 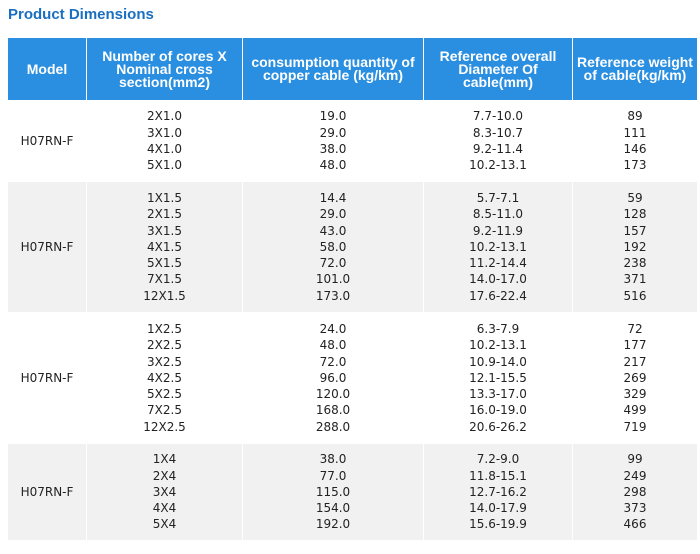 What do you see at coordinates (635, 149) in the screenshot?
I see `cell-value: 146` at bounding box center [635, 149].